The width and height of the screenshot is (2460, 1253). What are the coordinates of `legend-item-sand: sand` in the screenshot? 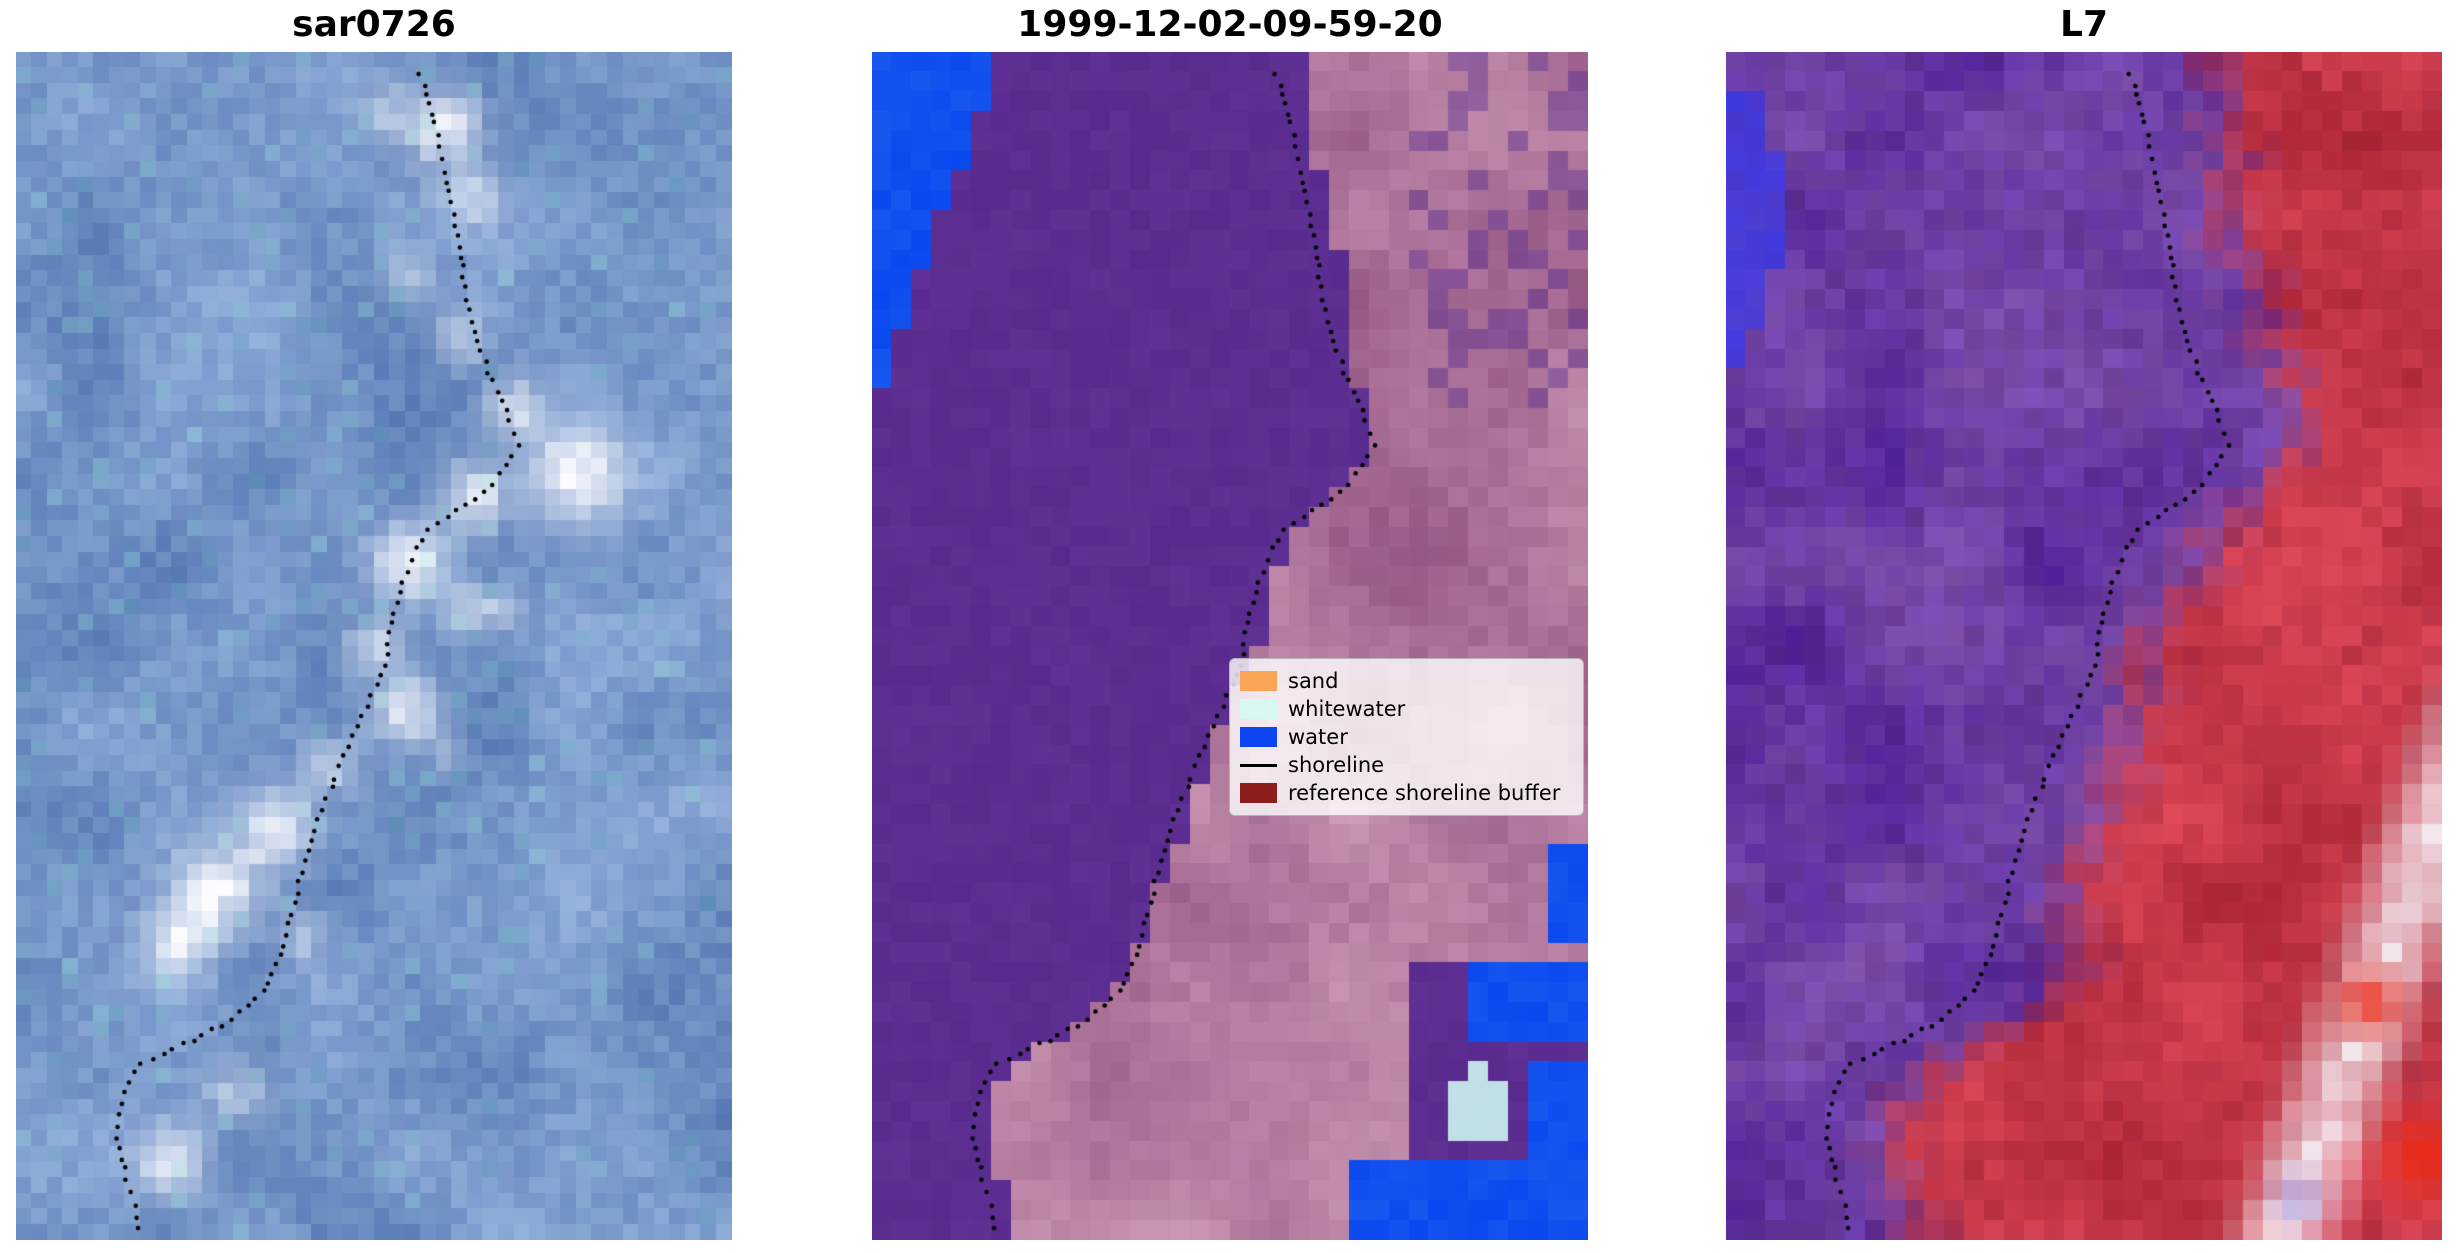 It's located at (1406, 681).